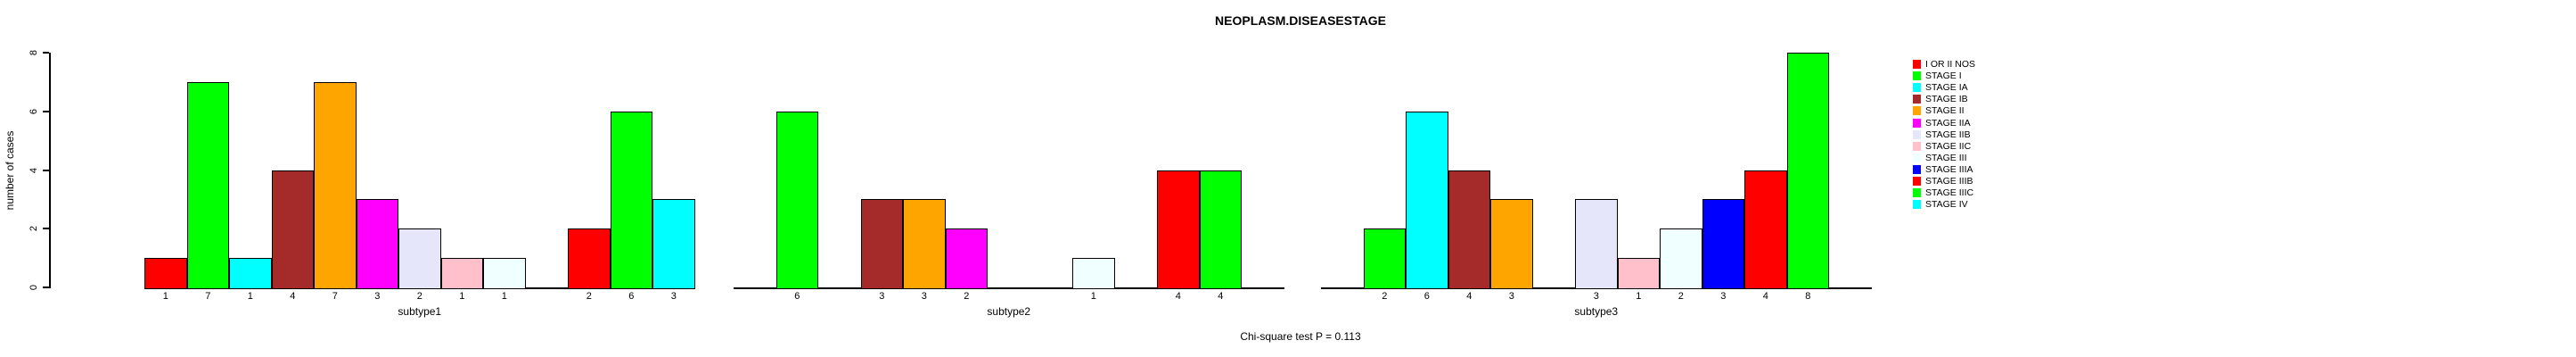 The height and width of the screenshot is (357, 2576). What do you see at coordinates (34, 287) in the screenshot?
I see `y-axis-tick-label: 0` at bounding box center [34, 287].